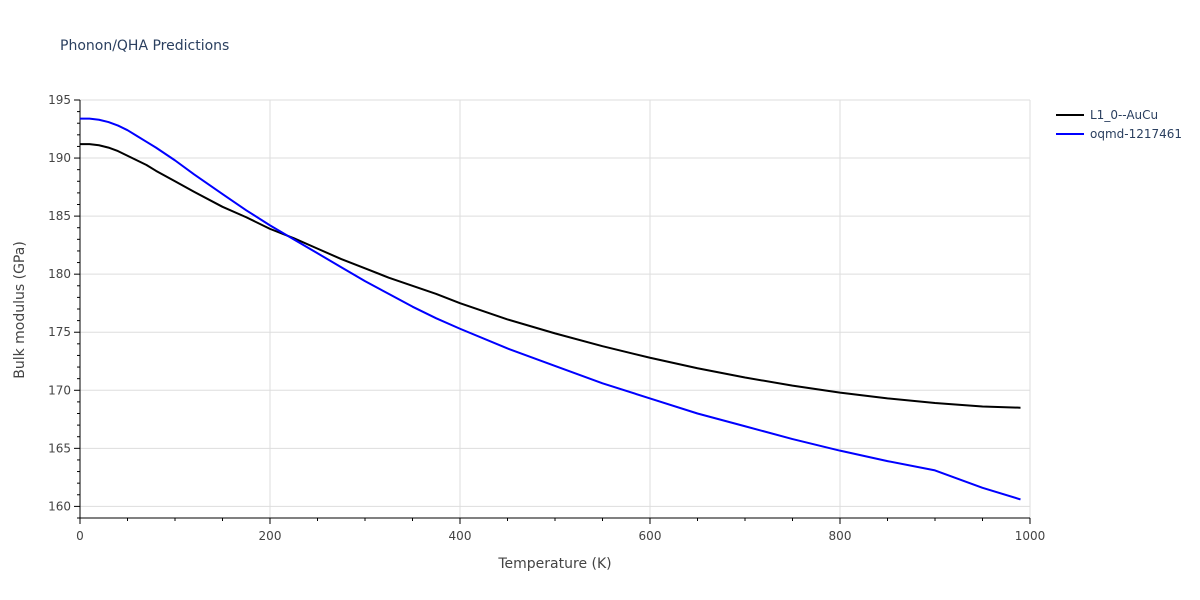 The image size is (1200, 600). Describe the element at coordinates (1136, 134) in the screenshot. I see `legend-label-1: oqmd-1217461` at that location.